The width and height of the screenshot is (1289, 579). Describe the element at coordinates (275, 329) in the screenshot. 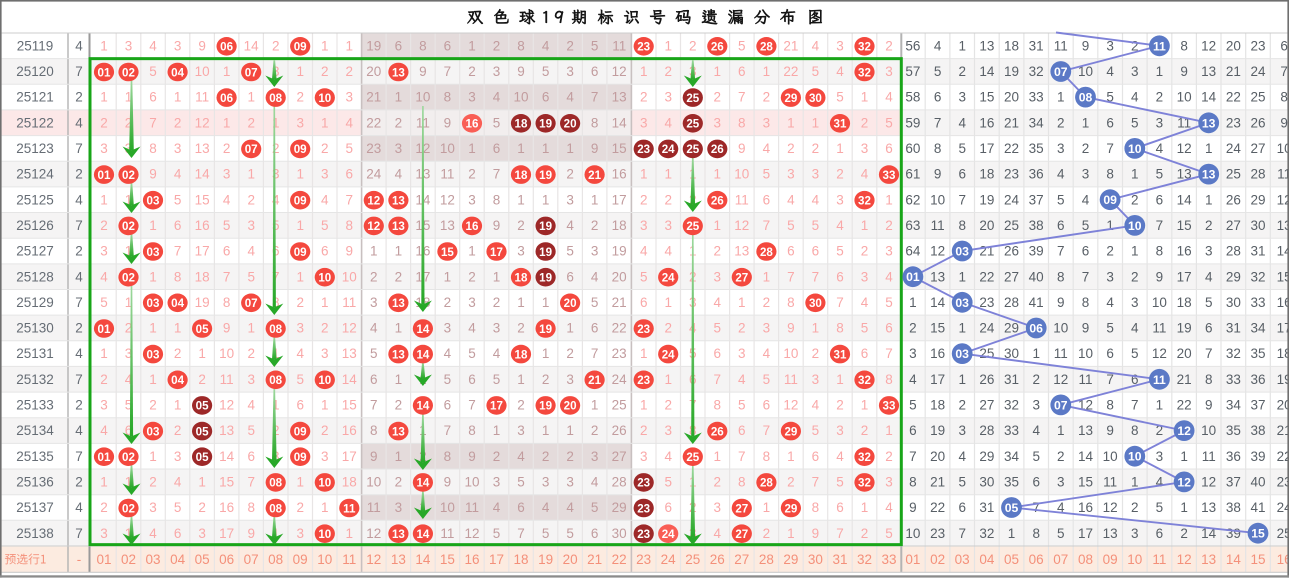

I see `svg-text: 08` at that location.